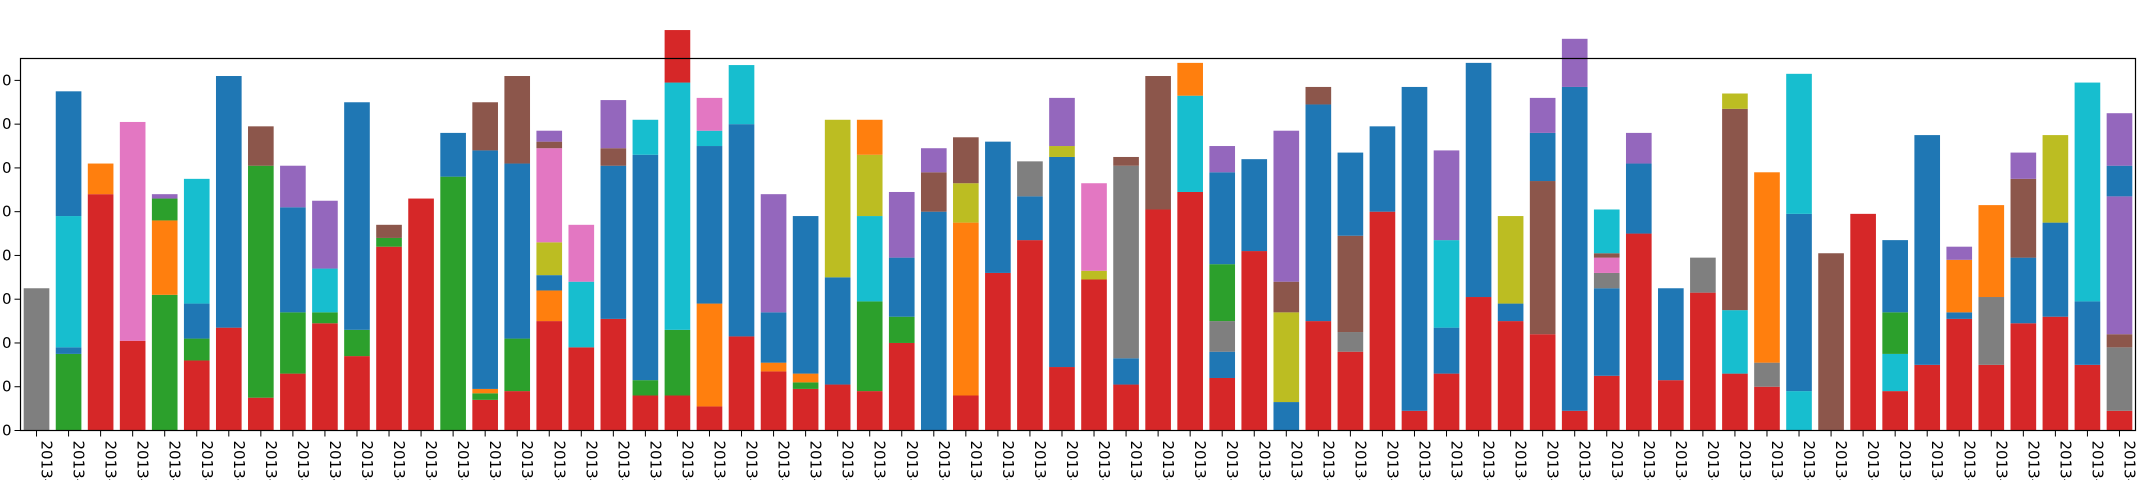  What do you see at coordinates (1745, 460) in the screenshot?
I see `x-tick-label-53: 2013-` at bounding box center [1745, 460].